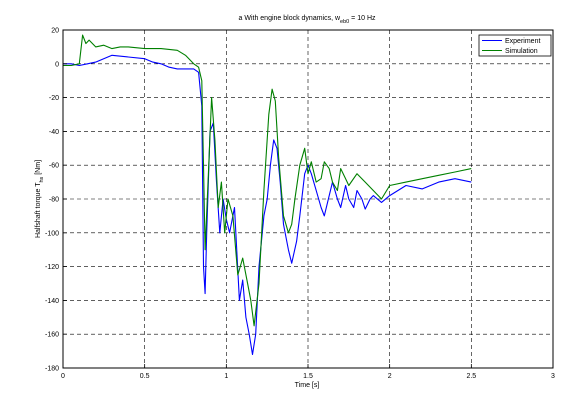  I want to click on legend-label-simulation: Simulation, so click(521, 51).